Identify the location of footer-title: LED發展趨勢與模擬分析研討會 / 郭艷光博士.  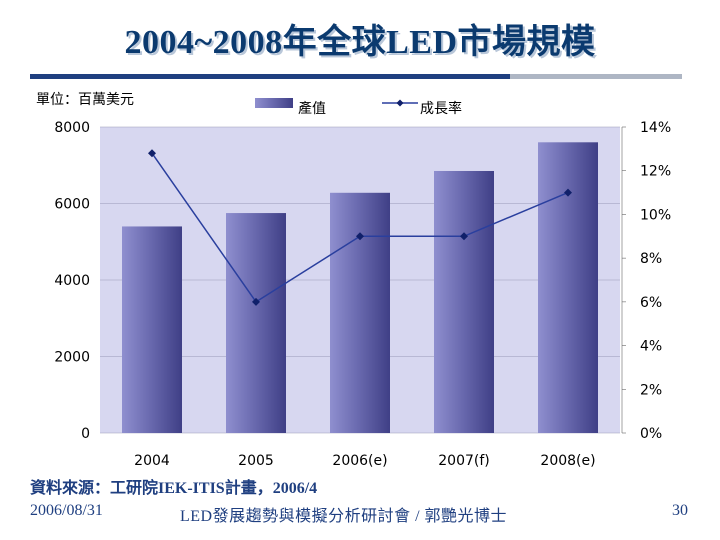
(344, 516).